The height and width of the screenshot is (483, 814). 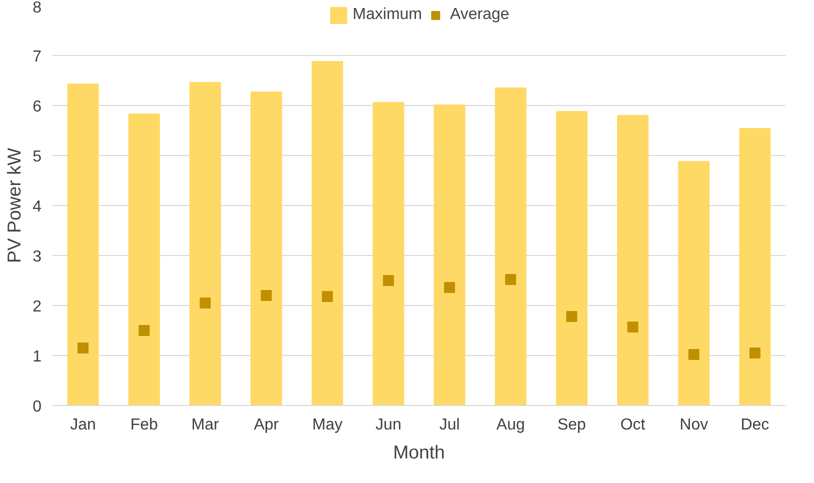 What do you see at coordinates (83, 425) in the screenshot?
I see `x-tick-label: Jan` at bounding box center [83, 425].